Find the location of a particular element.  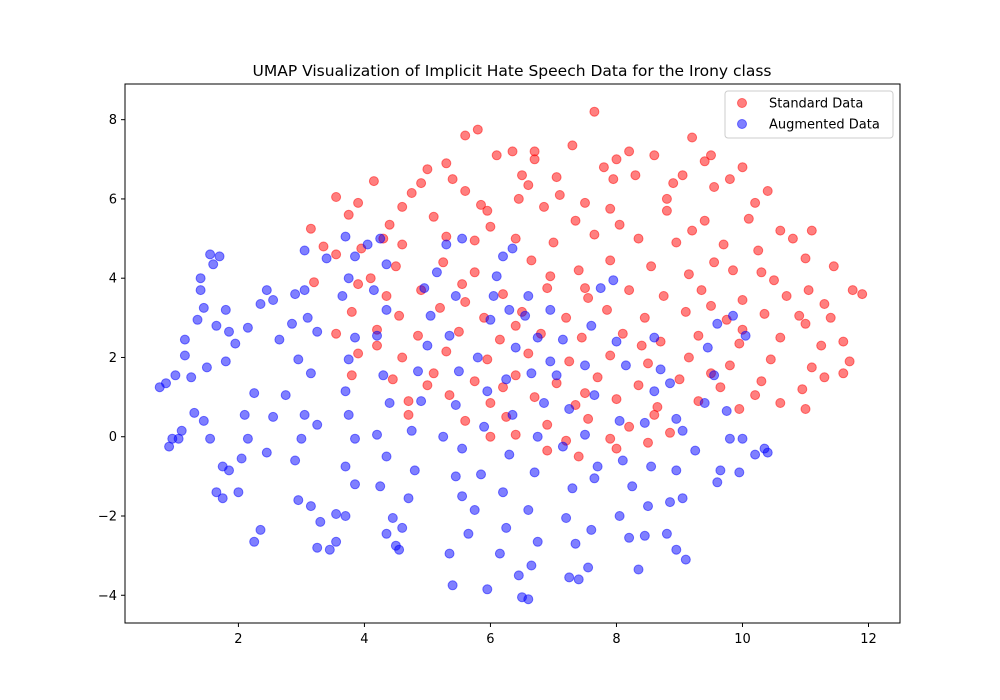

legend-frame is located at coordinates (809, 114).